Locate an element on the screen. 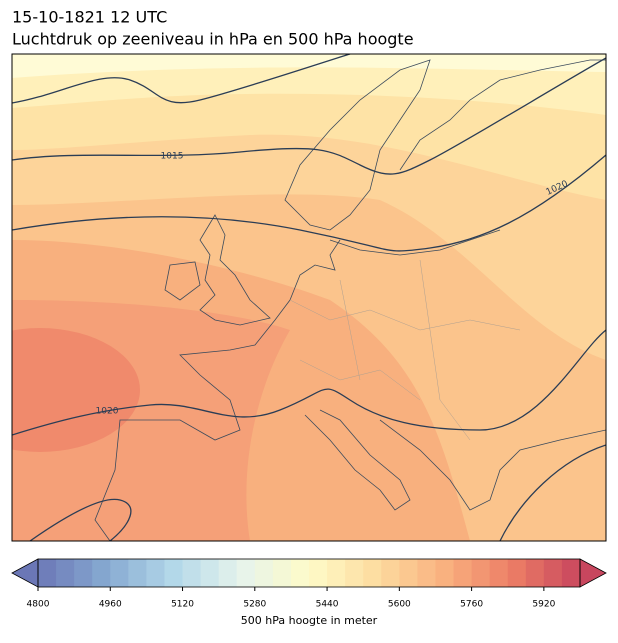 Image resolution: width=618 pixels, height=643 pixels. colorbar-frame is located at coordinates (309, 573).